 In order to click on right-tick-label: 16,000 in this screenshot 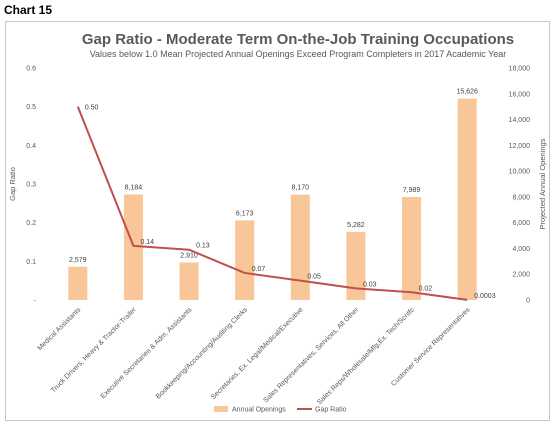, I will do `click(520, 94)`.